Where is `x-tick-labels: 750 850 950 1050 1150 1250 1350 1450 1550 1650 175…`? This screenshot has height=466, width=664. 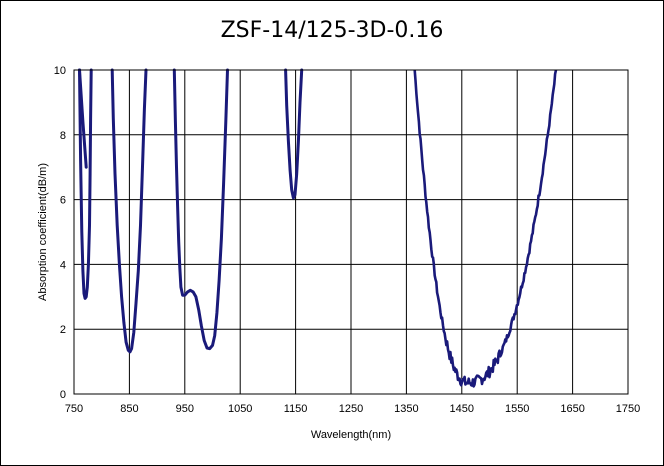 x-tick-labels: 750 850 950 1050 1150 1250 1350 1450 1550 1650 175… is located at coordinates (352, 409).